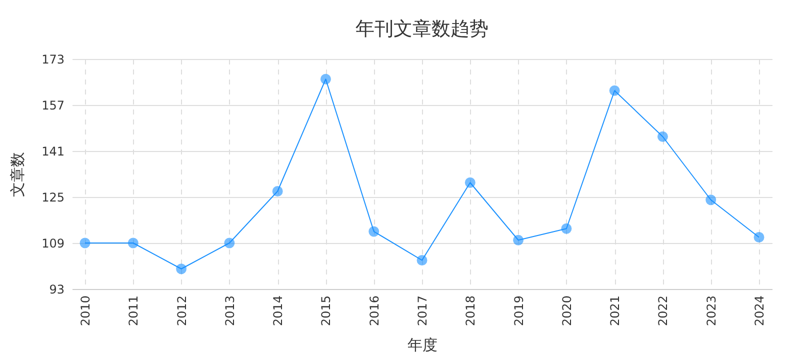  What do you see at coordinates (17, 174) in the screenshot?
I see `y-axis-title: 文章数` at bounding box center [17, 174].